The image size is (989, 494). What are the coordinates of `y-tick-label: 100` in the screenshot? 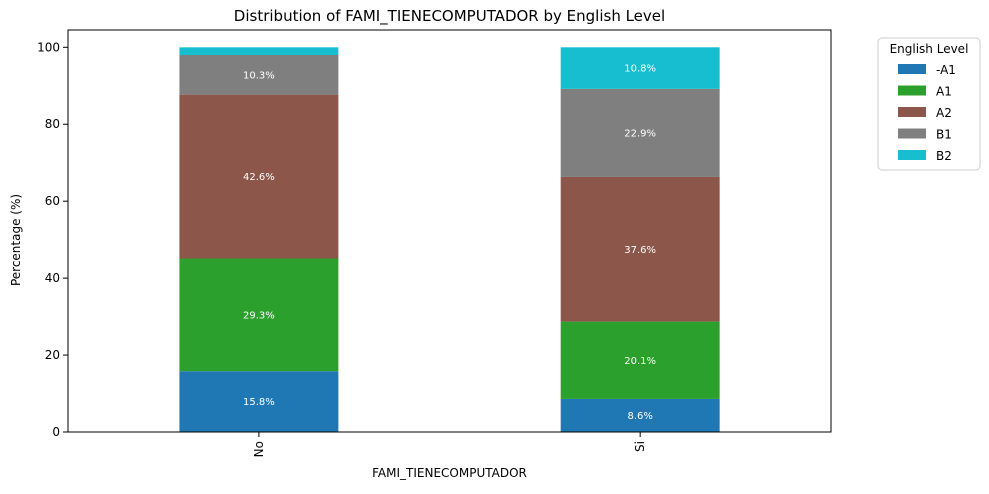 It's located at (48, 47).